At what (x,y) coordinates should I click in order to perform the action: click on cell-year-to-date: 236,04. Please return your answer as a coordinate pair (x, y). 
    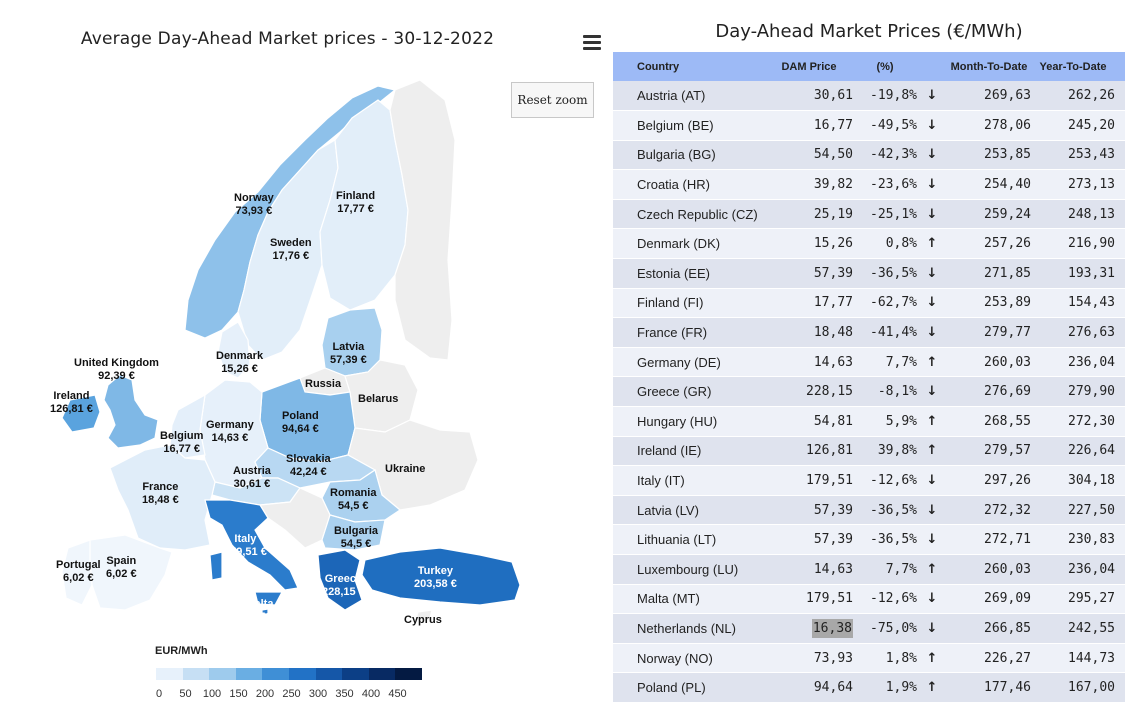
    Looking at the image, I should click on (1078, 362).